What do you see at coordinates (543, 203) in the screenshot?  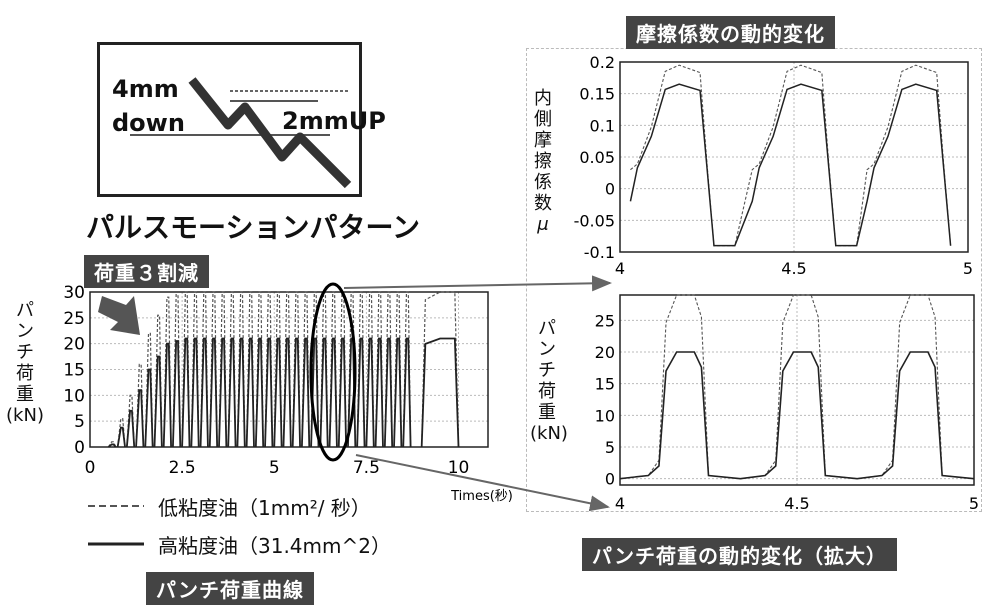 I see `fric-ylabel-5: 数` at bounding box center [543, 203].